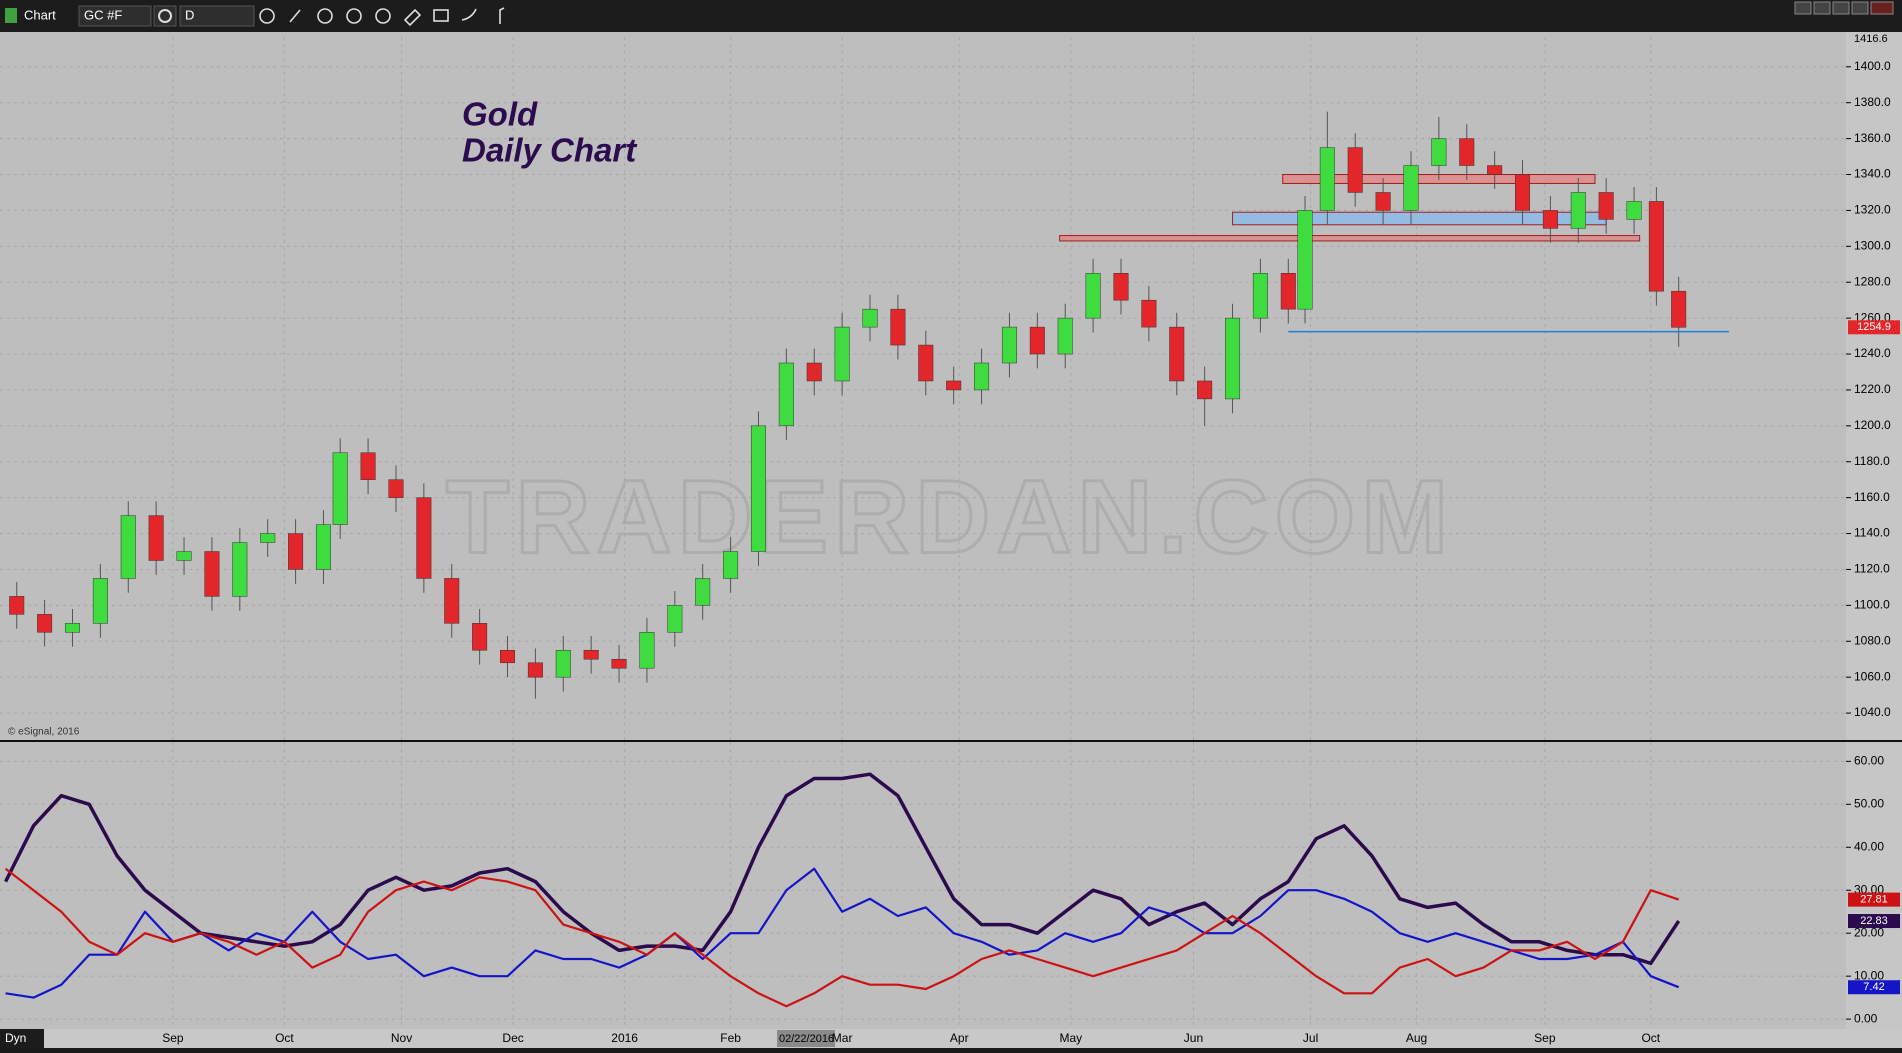  Describe the element at coordinates (441, 15) in the screenshot. I see `note-button` at that location.